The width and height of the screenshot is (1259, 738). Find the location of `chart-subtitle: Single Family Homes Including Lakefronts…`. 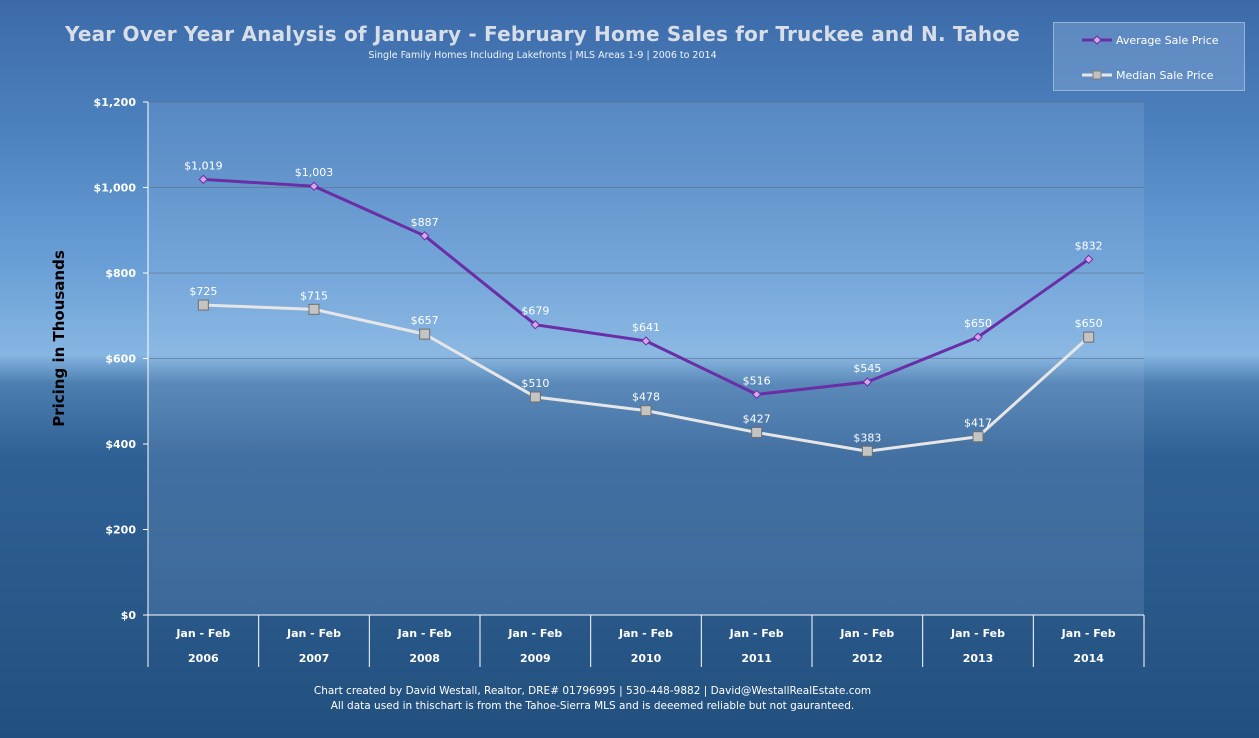

chart-subtitle: Single Family Homes Including Lakefronts… is located at coordinates (542, 55).